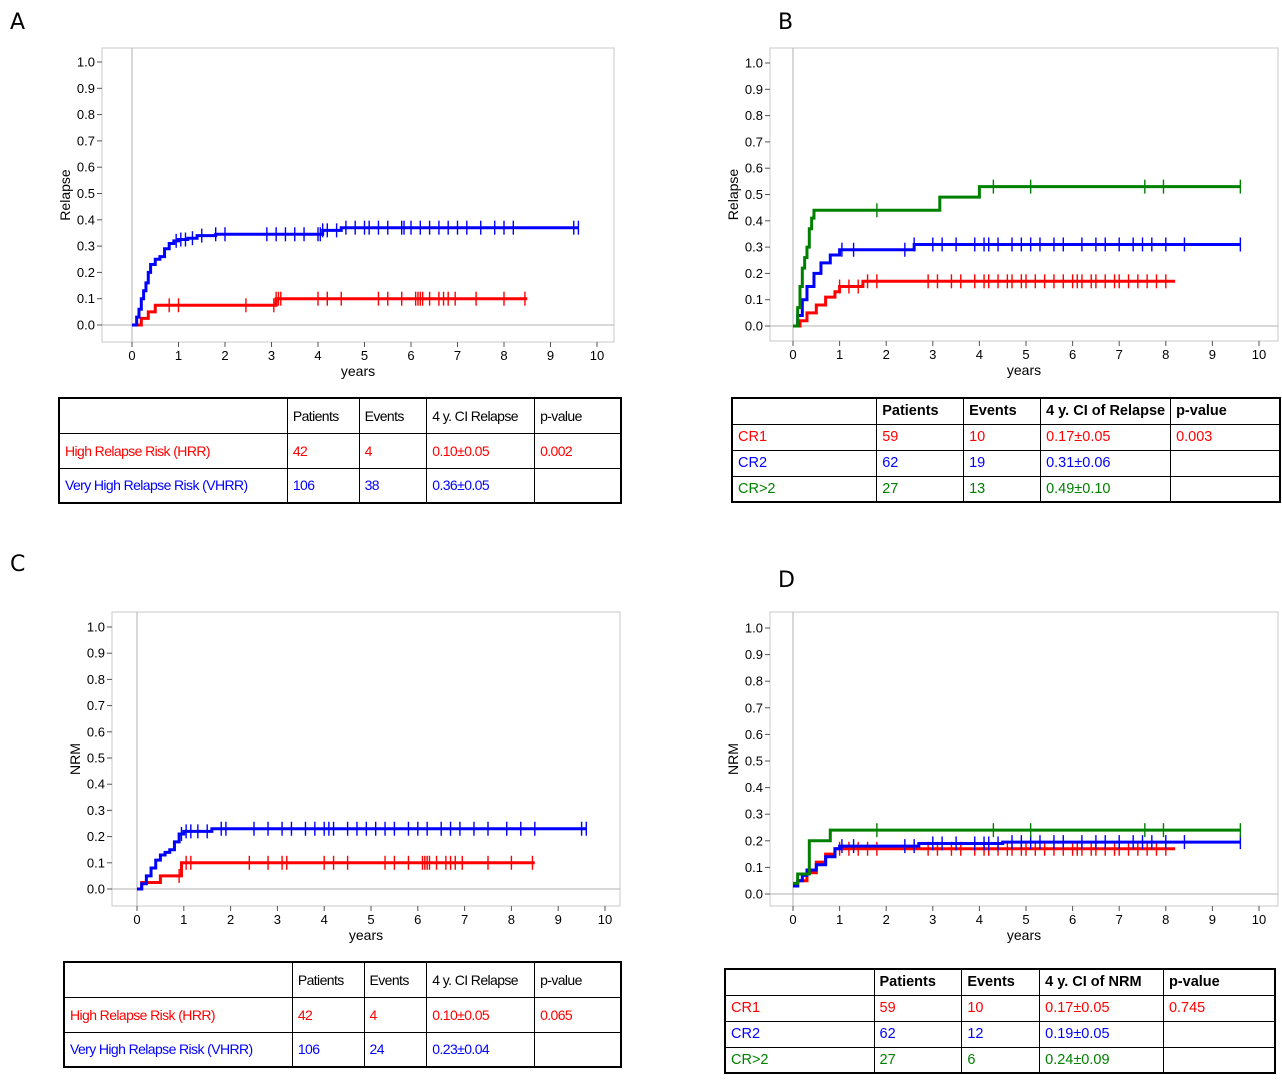 The height and width of the screenshot is (1081, 1282). I want to click on table-row: CR1 59 10 0.17±0.05 0.003, so click(1006, 437).